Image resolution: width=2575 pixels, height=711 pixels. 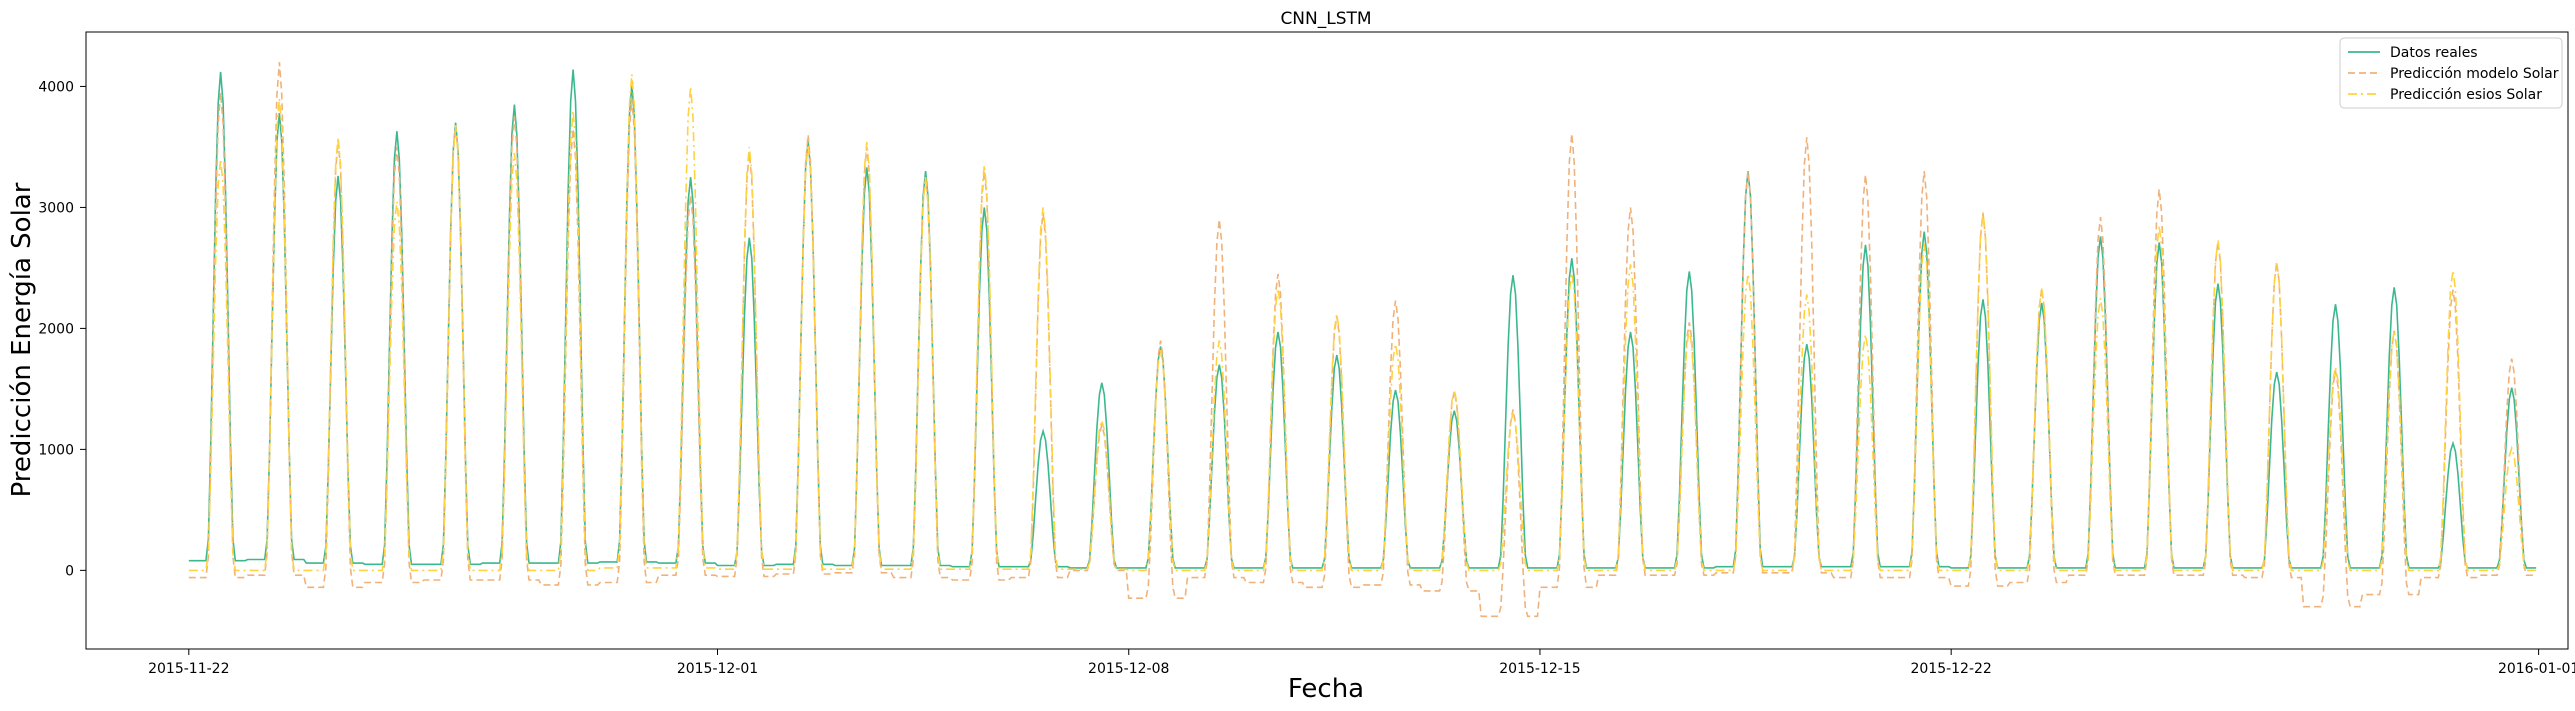 I want to click on y-tick-label: 4000, so click(x=56, y=87).